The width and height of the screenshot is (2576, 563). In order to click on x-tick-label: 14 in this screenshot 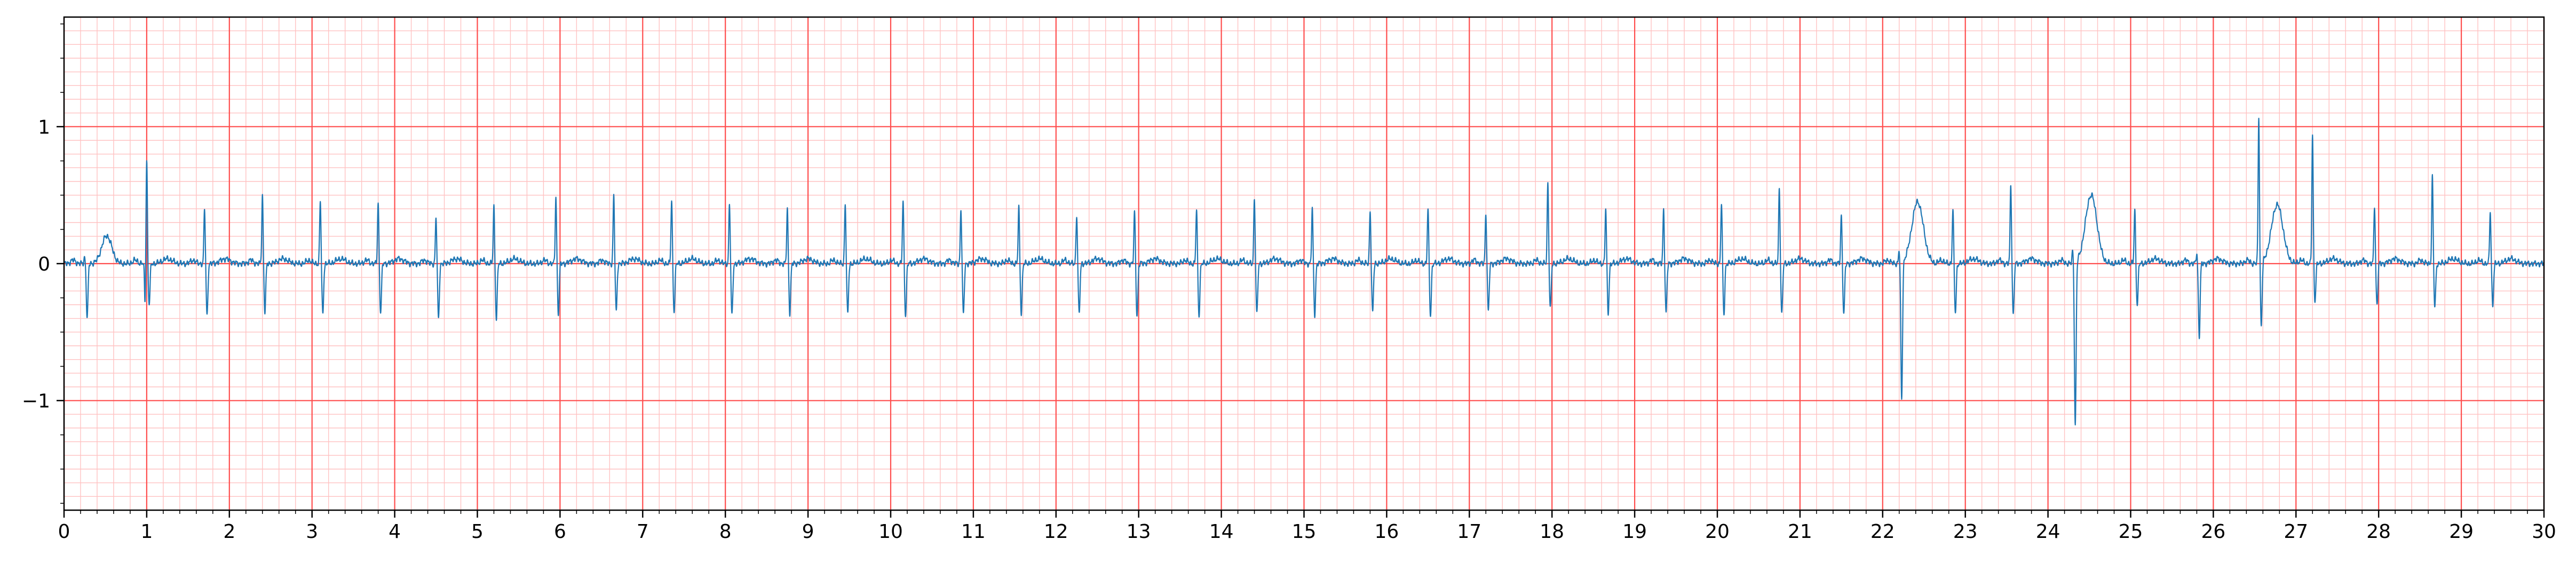, I will do `click(1221, 532)`.